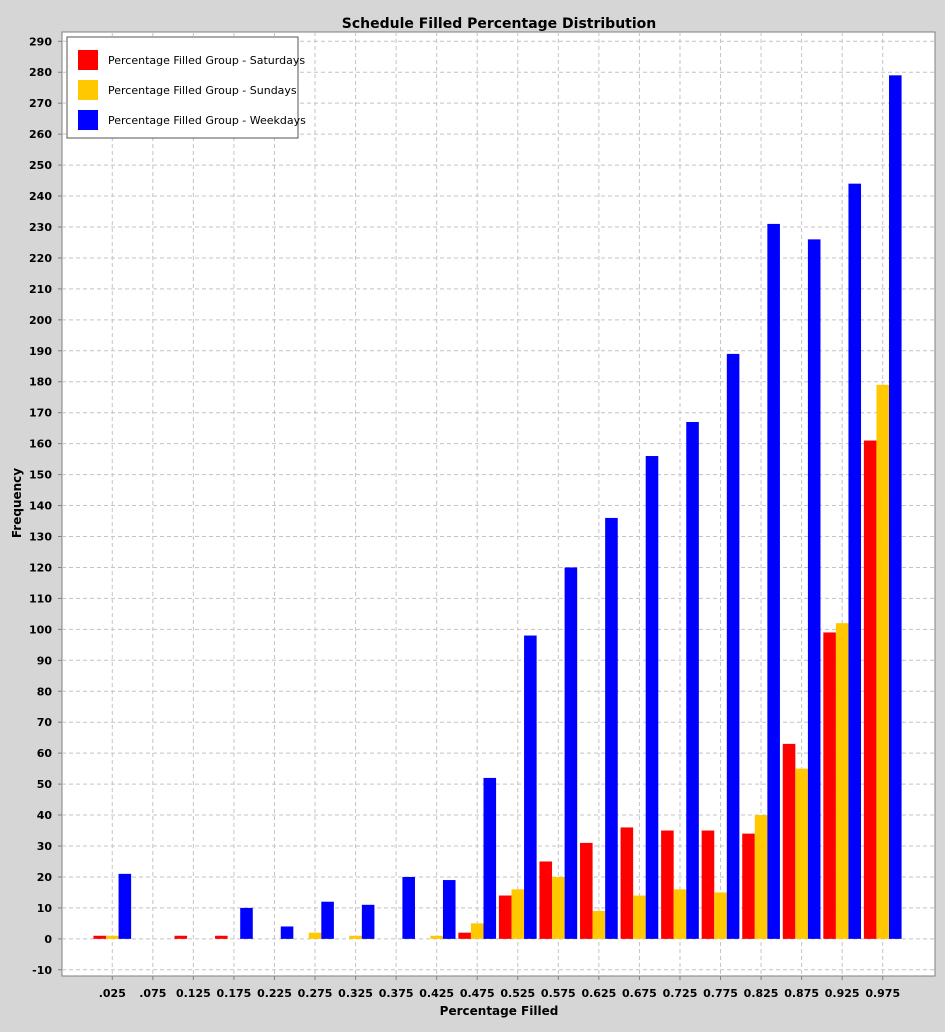 The height and width of the screenshot is (1032, 945). I want to click on x-tick-label: 0.175, so click(234, 993).